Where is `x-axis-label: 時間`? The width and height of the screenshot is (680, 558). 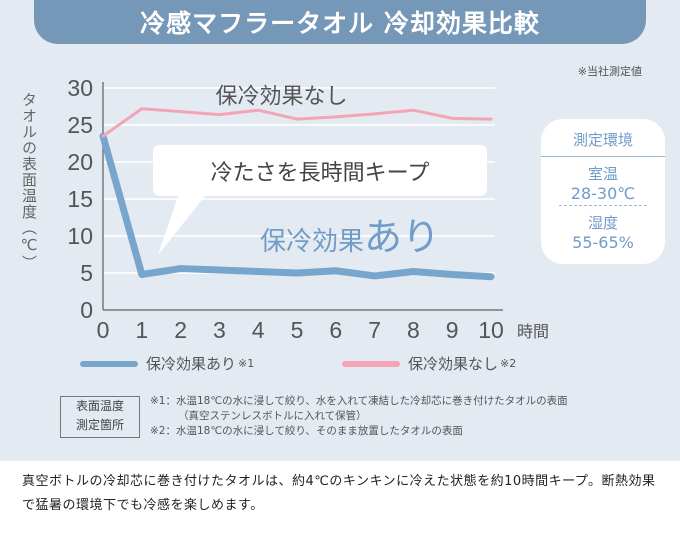 x-axis-label: 時間 is located at coordinates (533, 331).